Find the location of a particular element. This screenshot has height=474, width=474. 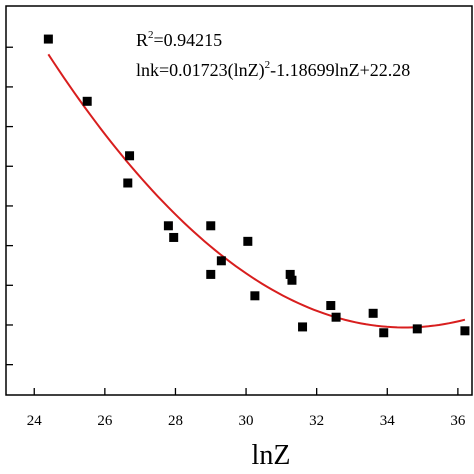

x-tick-labels: 24 26 28 30 32 34 36 is located at coordinates (246, 421).